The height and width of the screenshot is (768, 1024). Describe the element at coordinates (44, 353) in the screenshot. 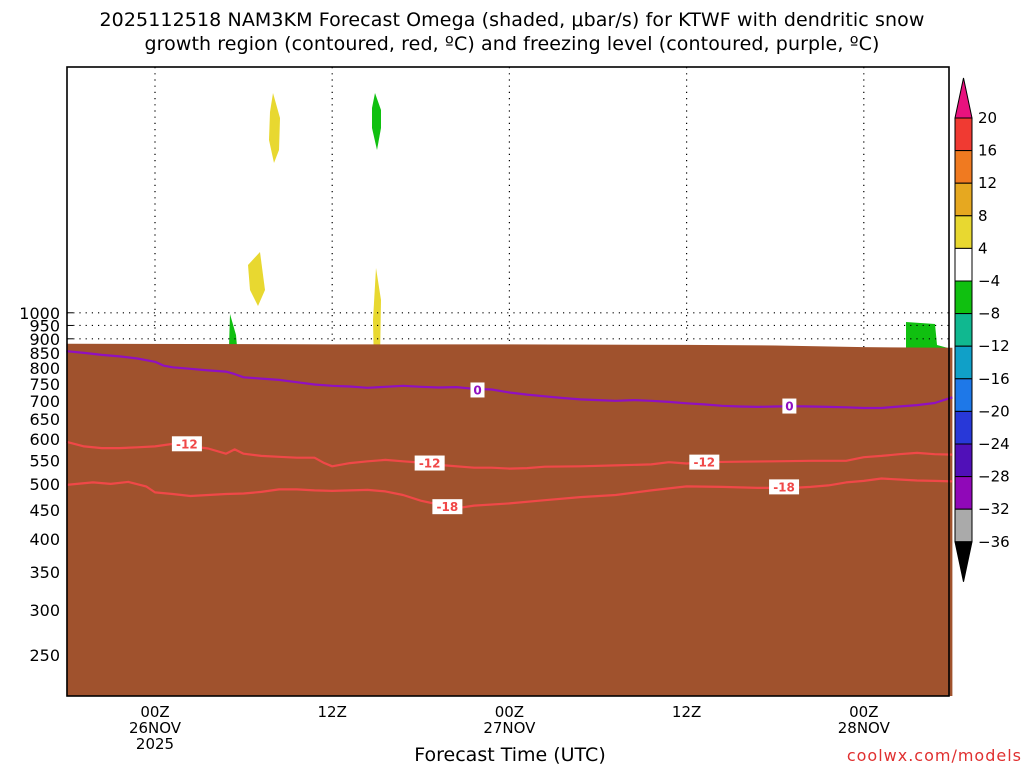

I see `y-tick-label: 850` at that location.